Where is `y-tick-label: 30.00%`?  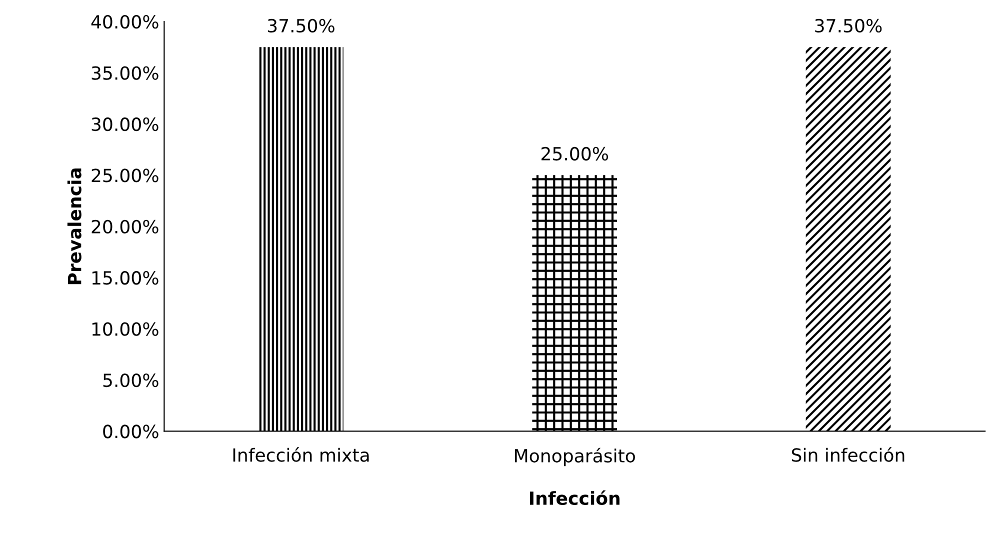
y-tick-label: 30.00% is located at coordinates (125, 124).